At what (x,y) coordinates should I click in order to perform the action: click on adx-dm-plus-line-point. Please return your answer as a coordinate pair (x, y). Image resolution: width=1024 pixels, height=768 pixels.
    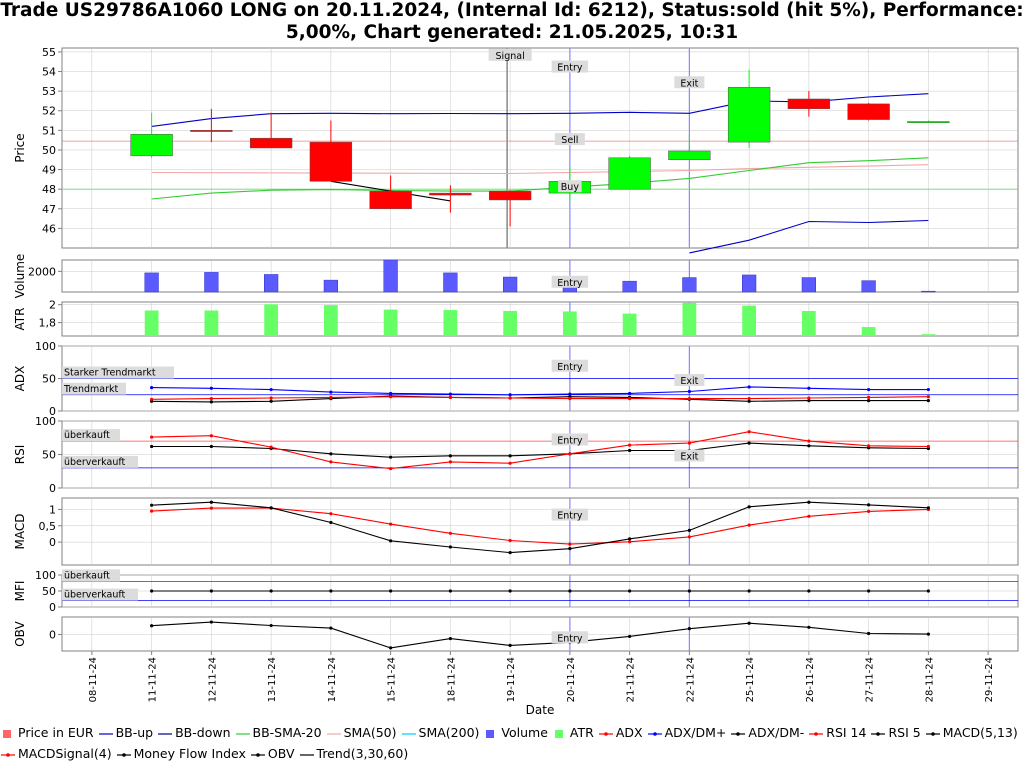
    Looking at the image, I should click on (749, 387).